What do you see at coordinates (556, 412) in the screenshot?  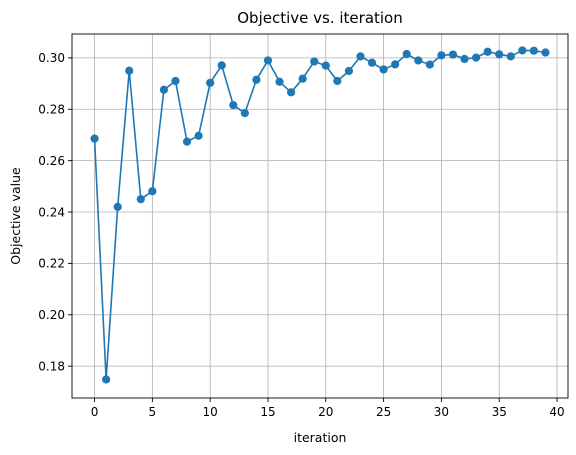 I see `x-tick-label: 40` at bounding box center [556, 412].